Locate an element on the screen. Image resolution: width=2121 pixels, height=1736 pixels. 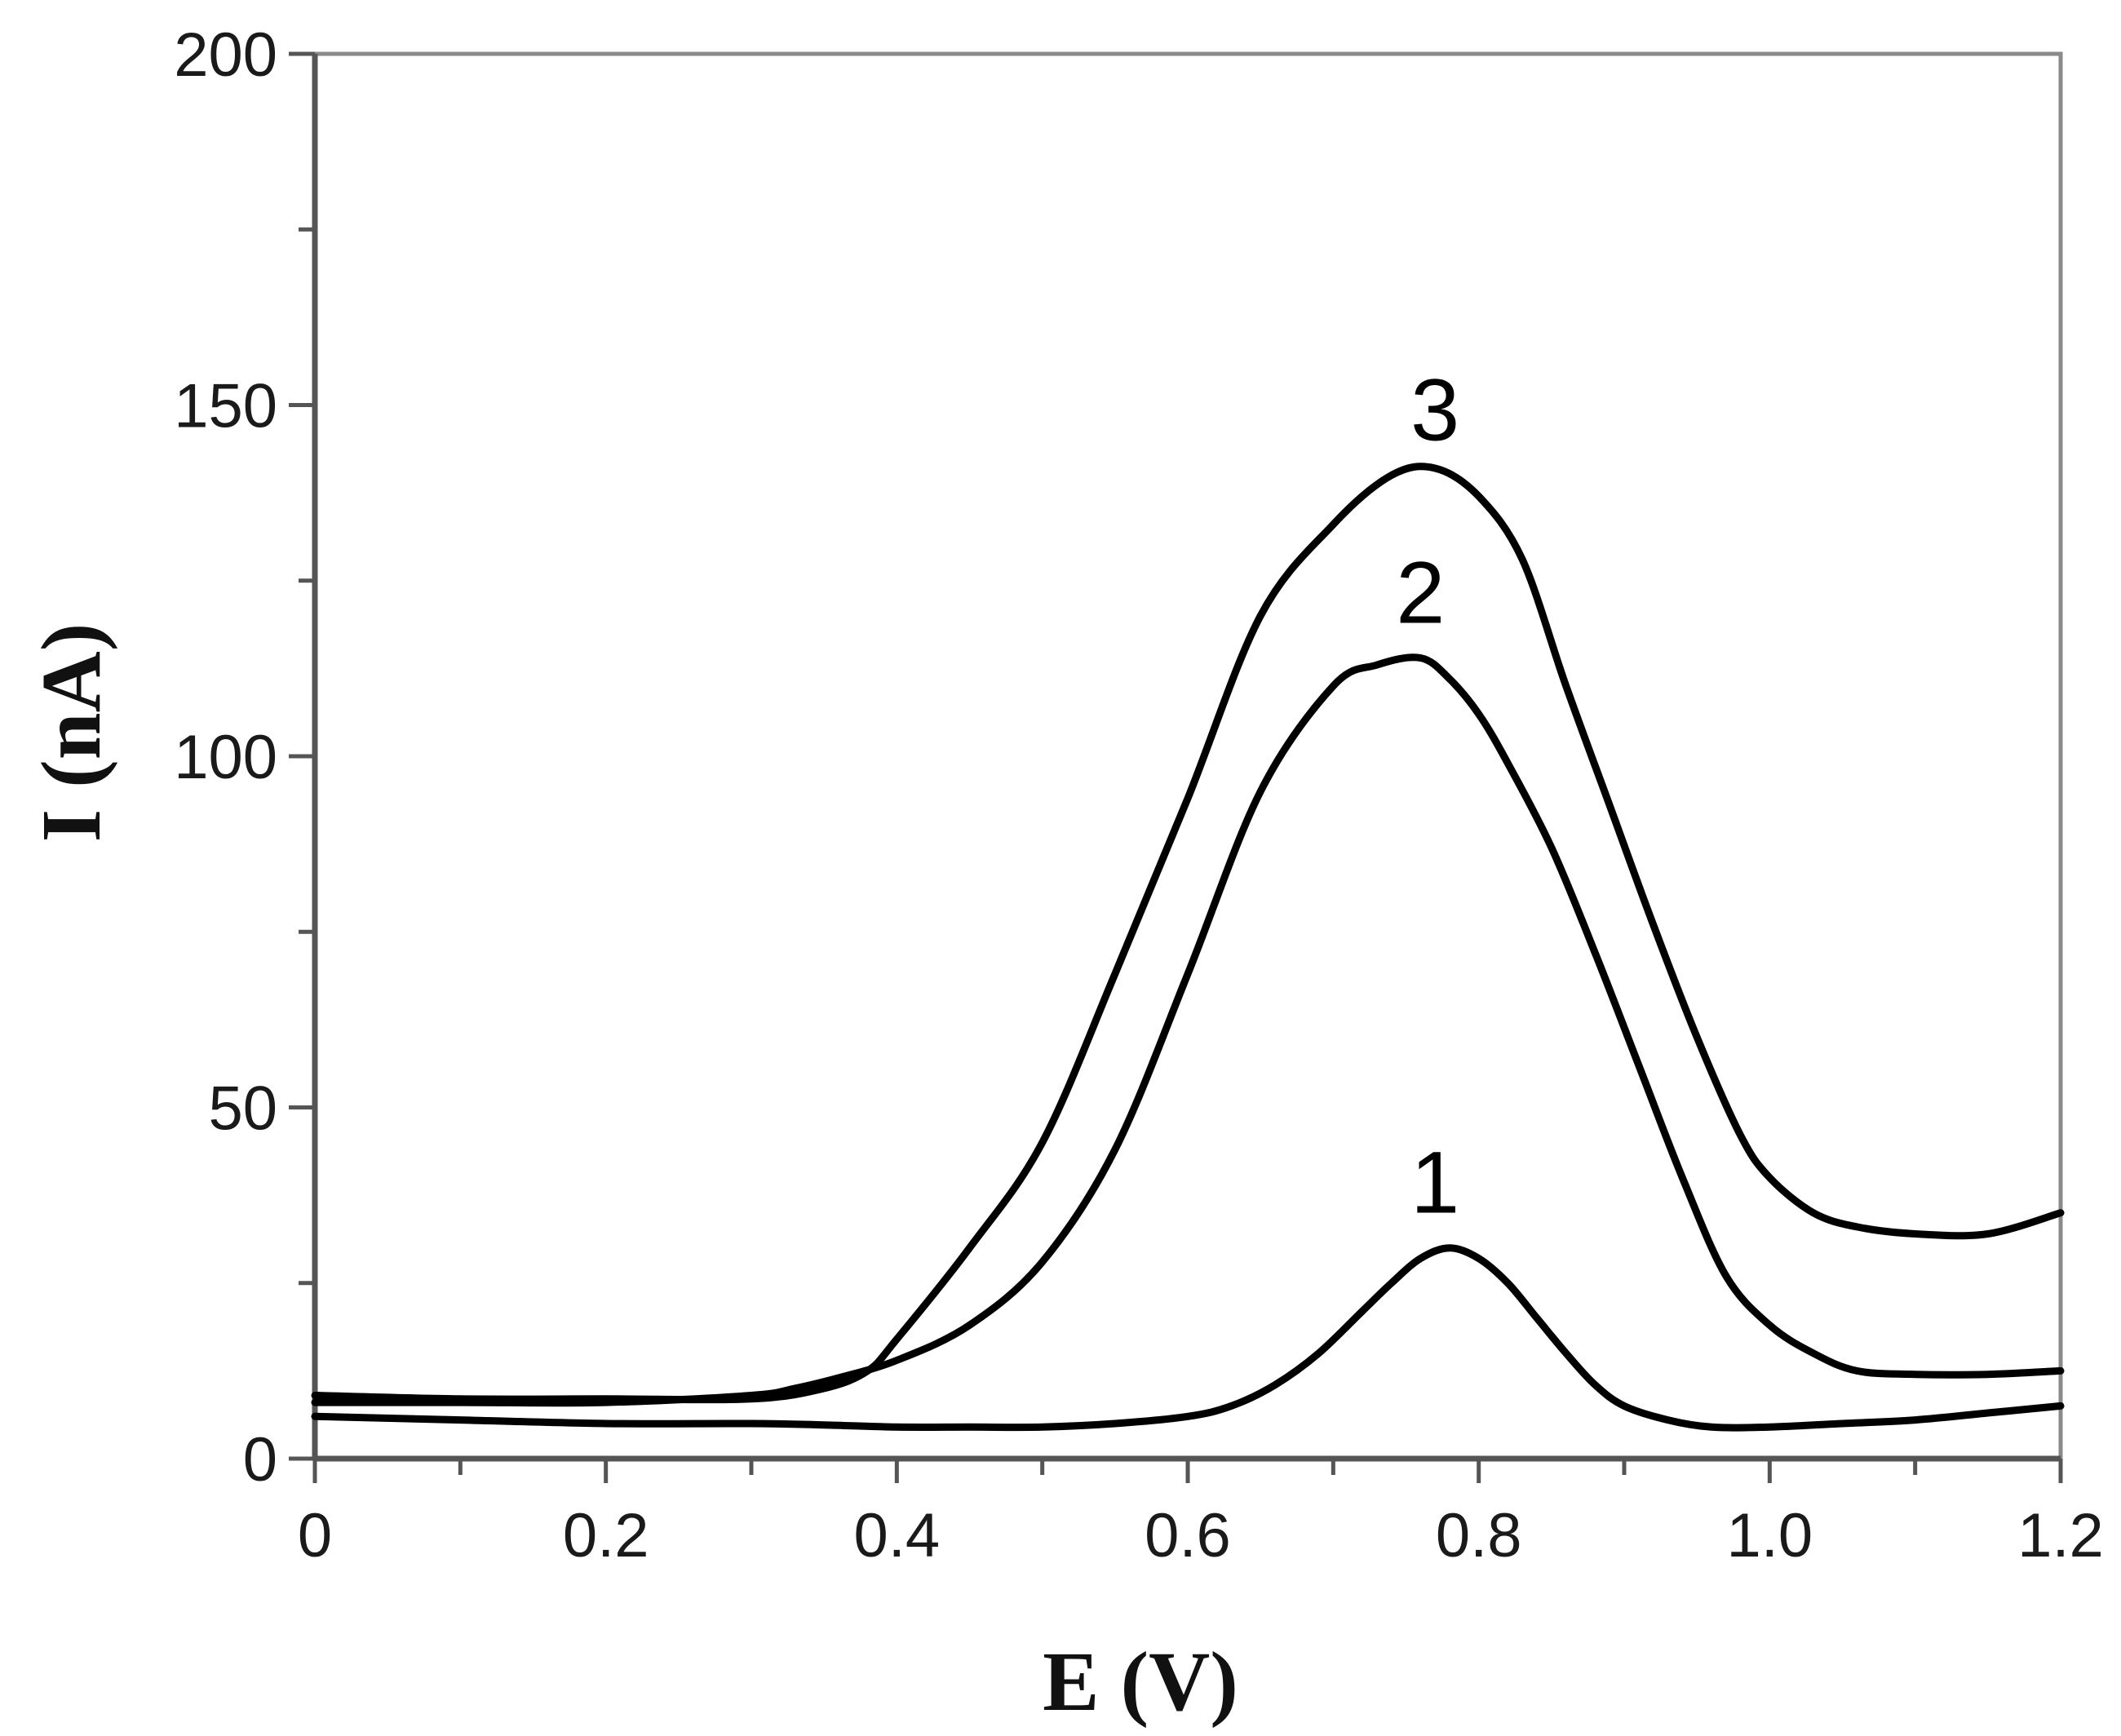
y-tick-label: 100 is located at coordinates (225, 757).